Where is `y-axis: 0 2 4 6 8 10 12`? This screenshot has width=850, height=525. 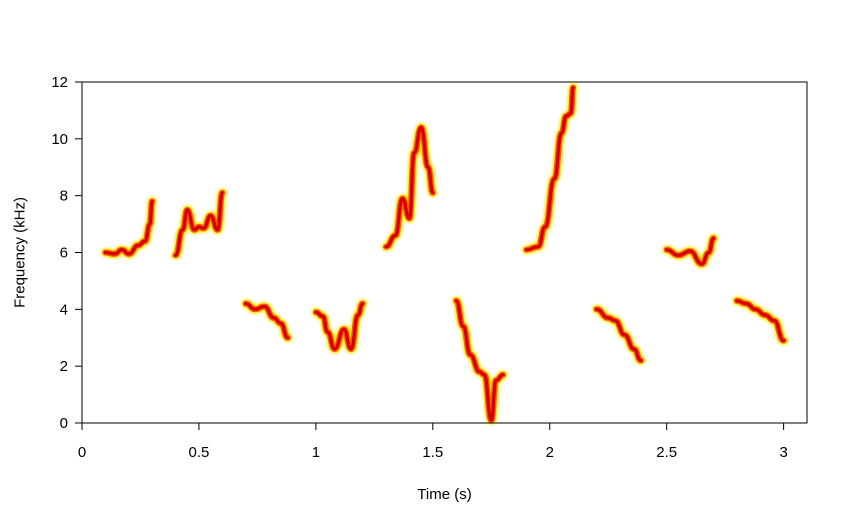 y-axis: 0 2 4 6 8 10 12 is located at coordinates (66, 253).